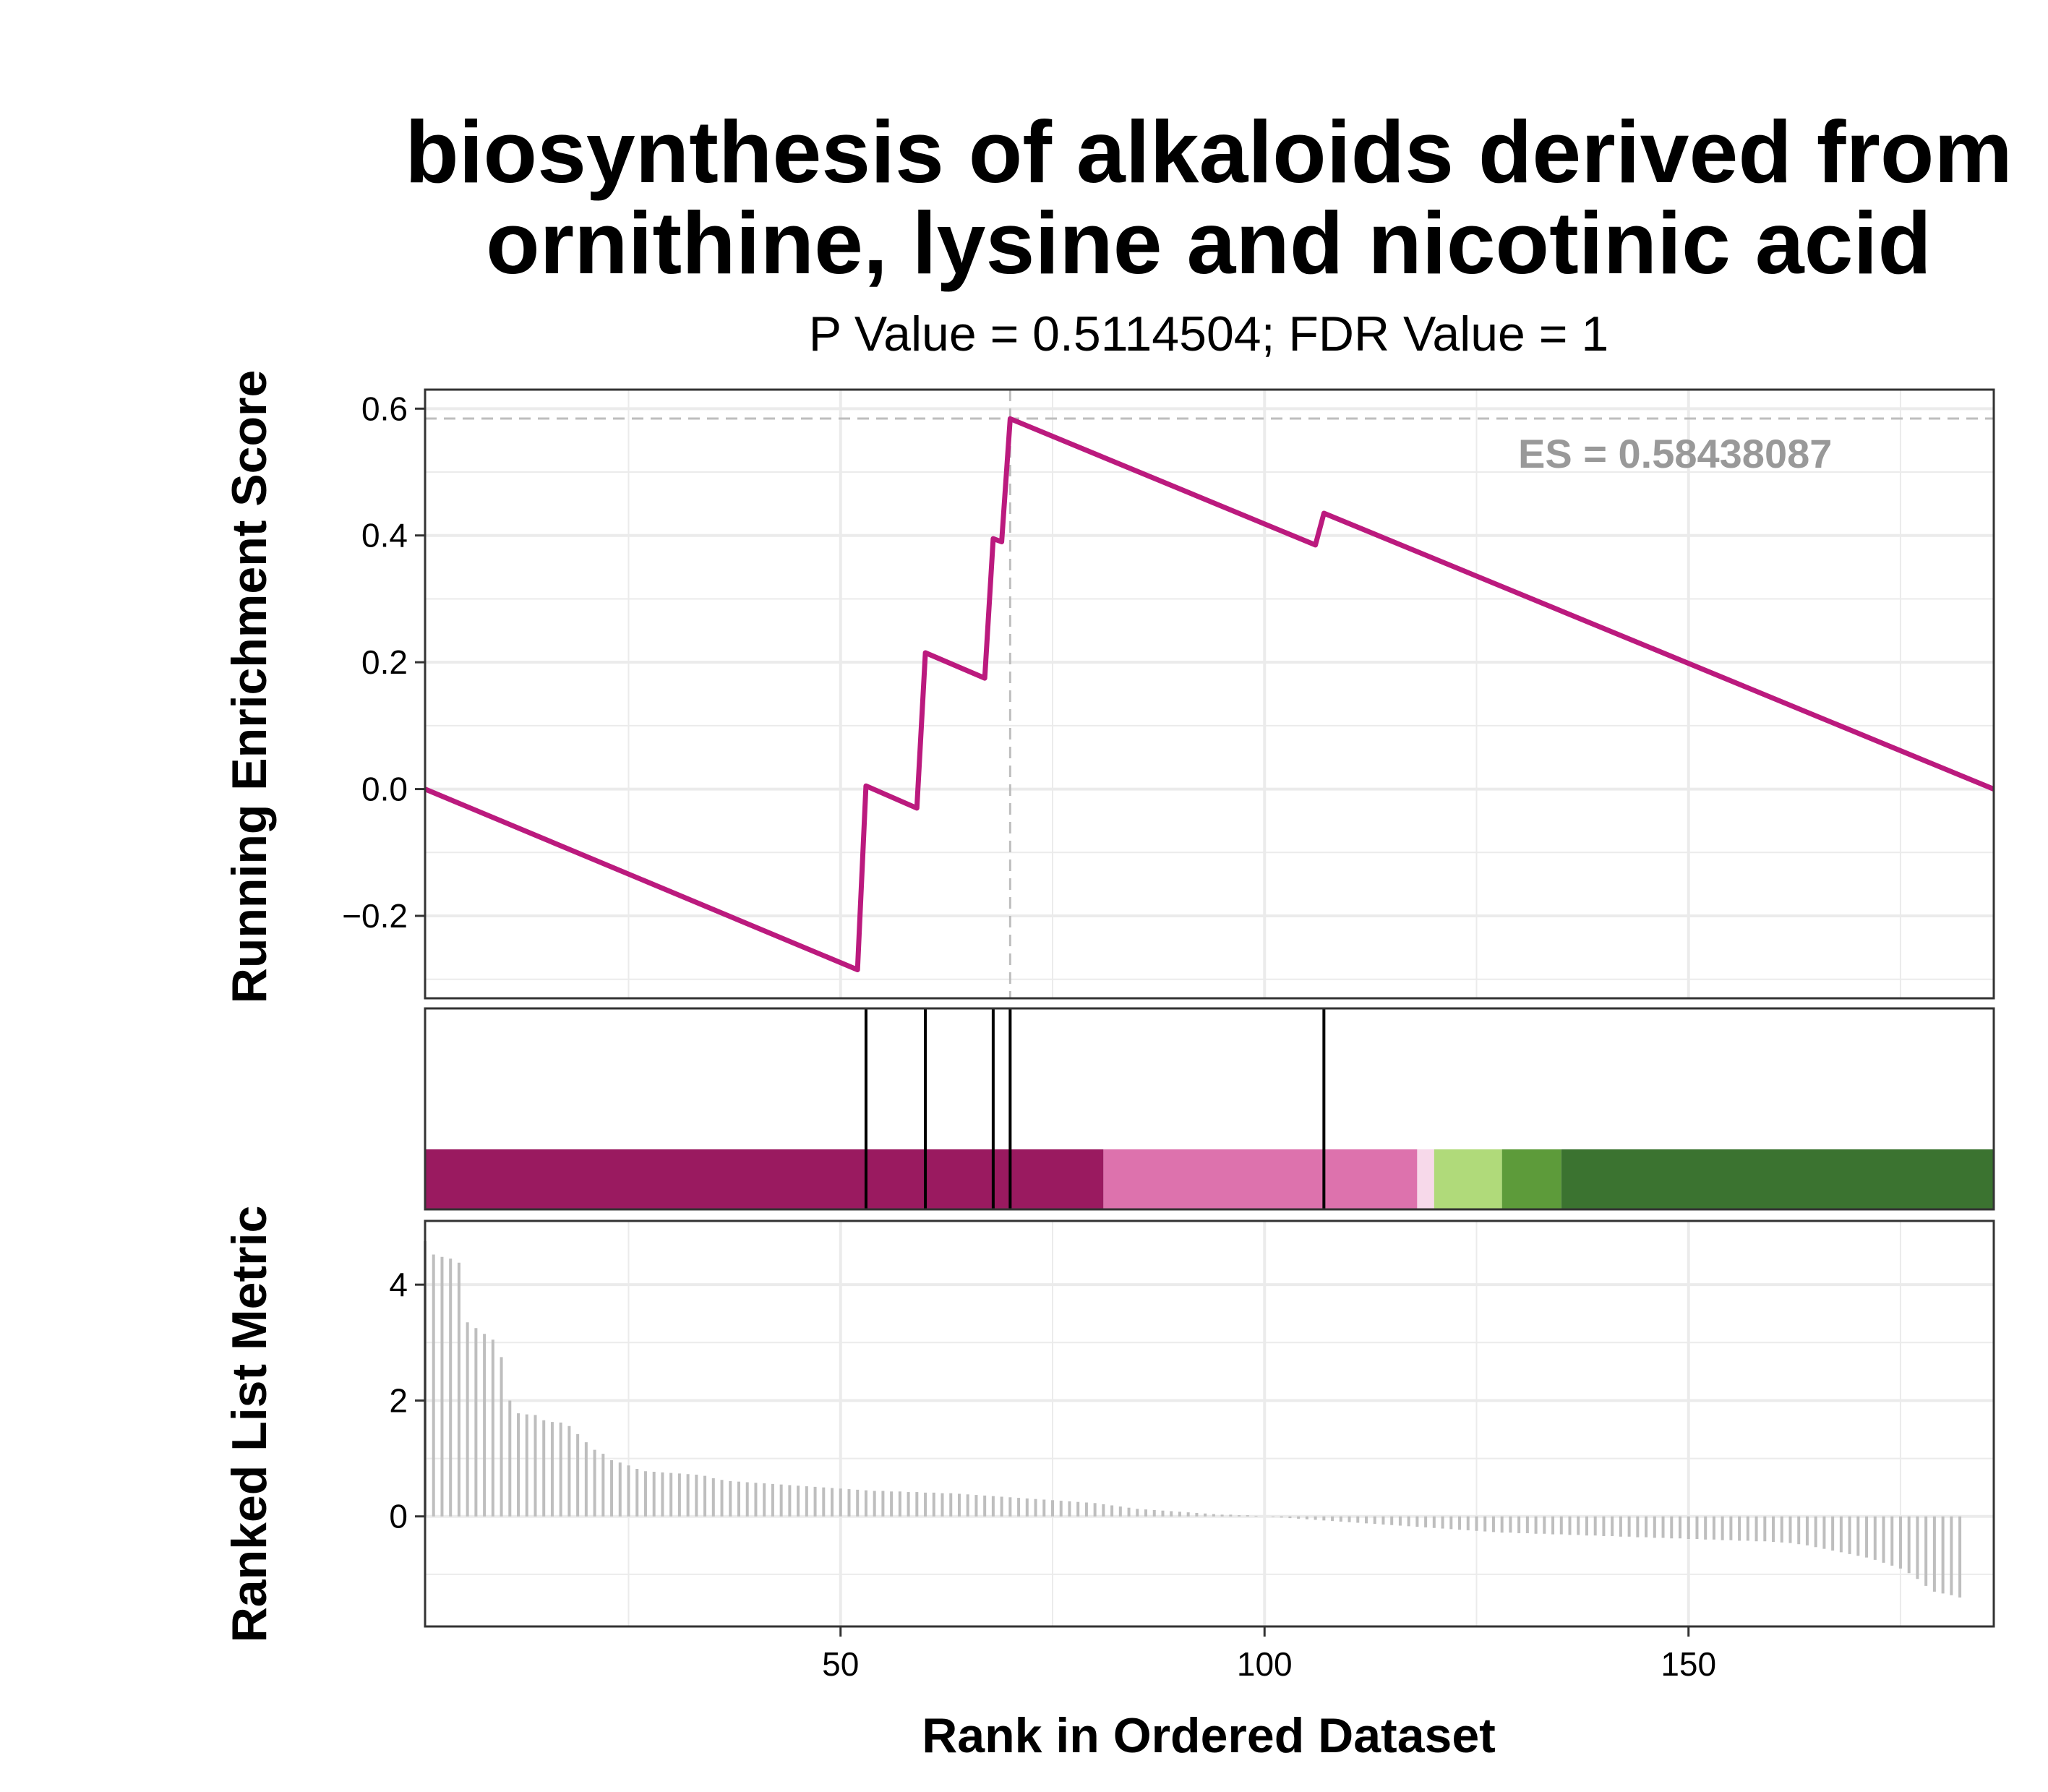 The height and width of the screenshot is (1792, 2048). I want to click on panel1-y-axis: −0.2 0.0 0.2 0.4 0.6, so click(383, 663).